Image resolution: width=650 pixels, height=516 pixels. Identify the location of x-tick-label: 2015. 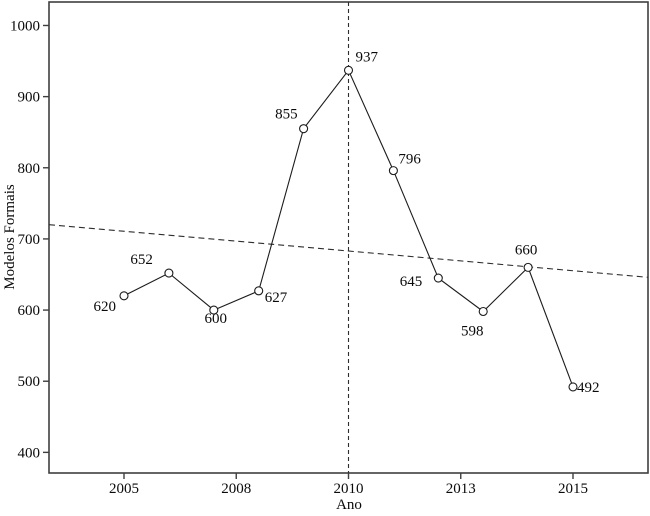
(573, 489).